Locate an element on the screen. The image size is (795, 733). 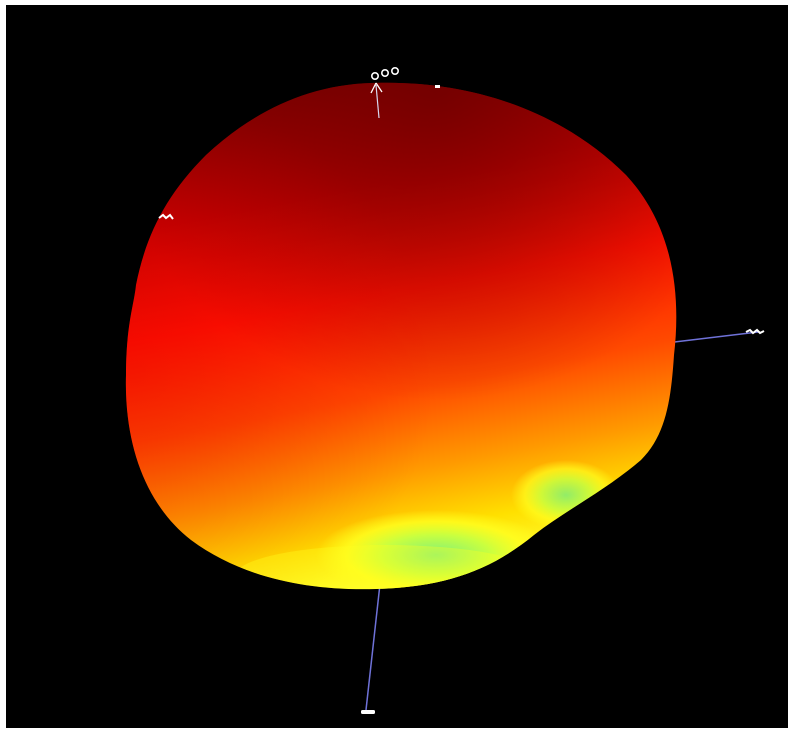
right-axis-tag is located at coordinates (755, 331).